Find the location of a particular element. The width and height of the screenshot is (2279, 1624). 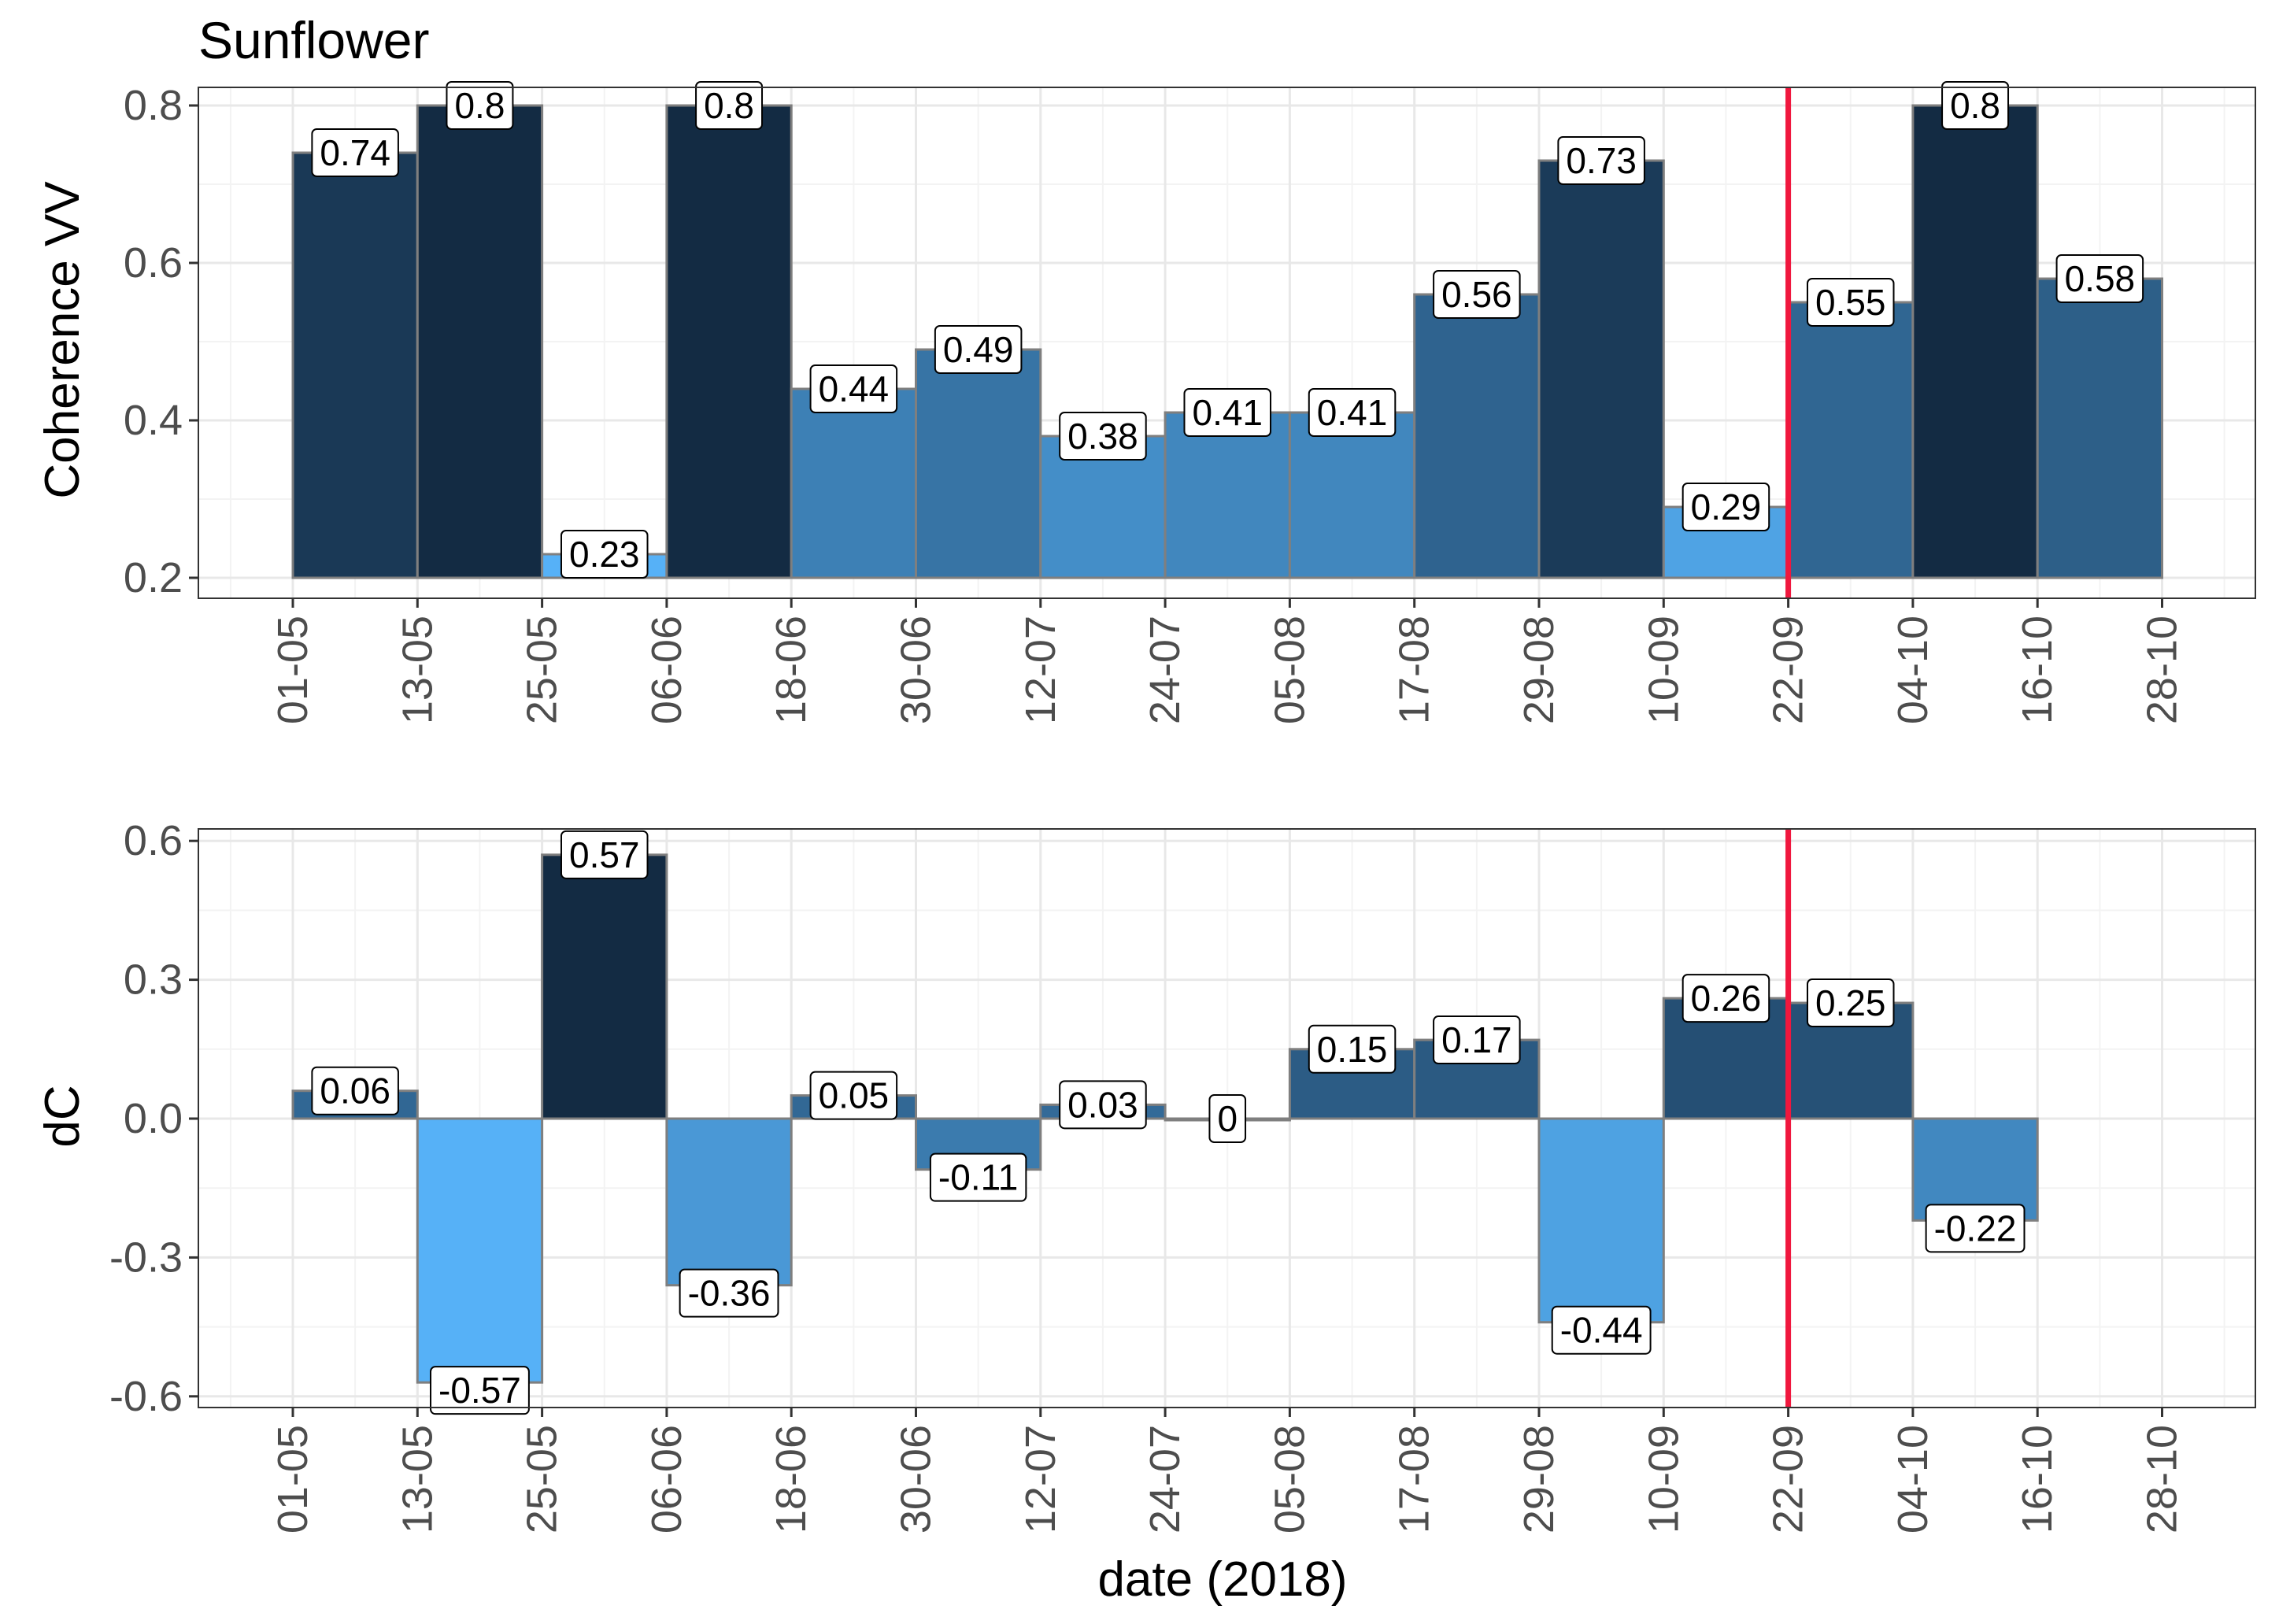

data-label: 0.17 is located at coordinates (1477, 1040).